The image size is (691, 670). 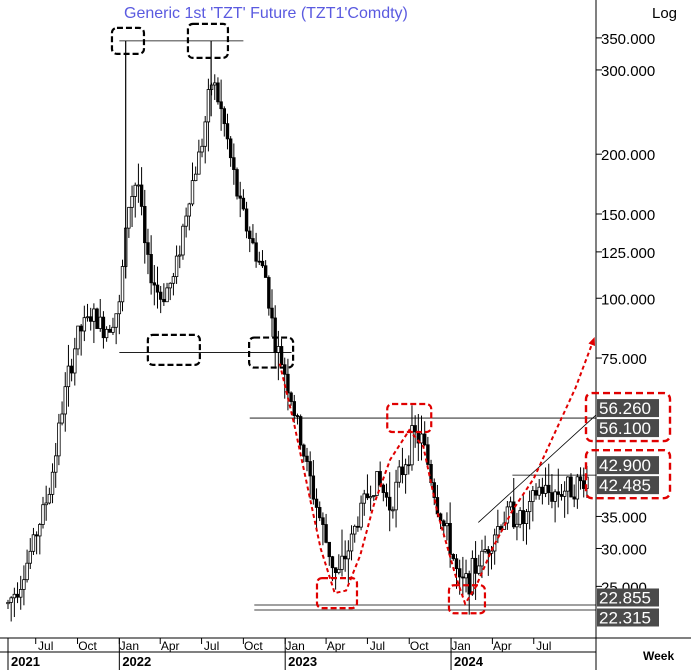 What do you see at coordinates (170, 646) in the screenshot?
I see `x-tick-label: Apr` at bounding box center [170, 646].